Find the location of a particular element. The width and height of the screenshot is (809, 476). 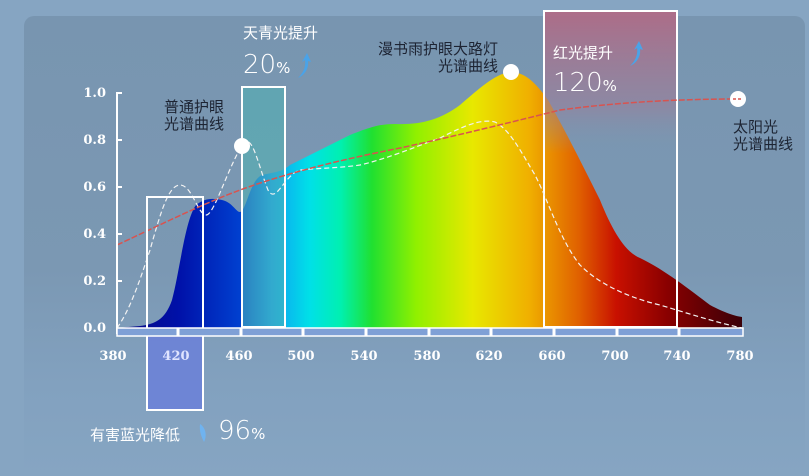

red-boost-title: 红光提升 is located at coordinates (583, 53).